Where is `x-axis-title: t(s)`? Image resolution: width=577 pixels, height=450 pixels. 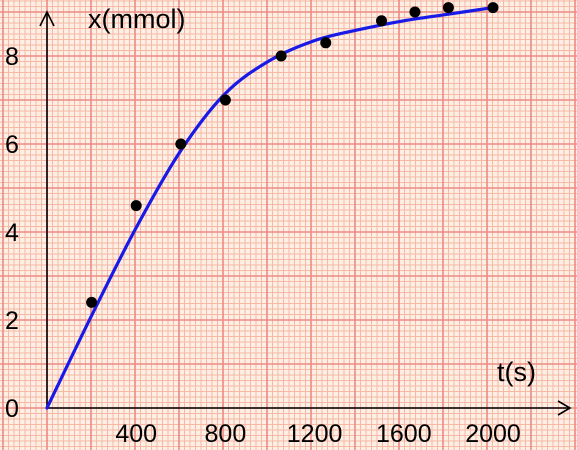 x-axis-title: t(s) is located at coordinates (516, 372).